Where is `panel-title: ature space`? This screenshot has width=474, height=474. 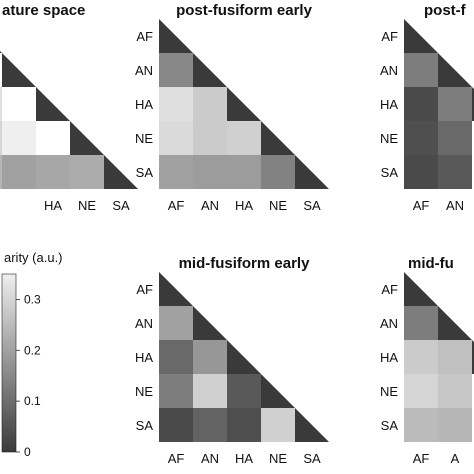
panel-title: ature space is located at coordinates (43, 10).